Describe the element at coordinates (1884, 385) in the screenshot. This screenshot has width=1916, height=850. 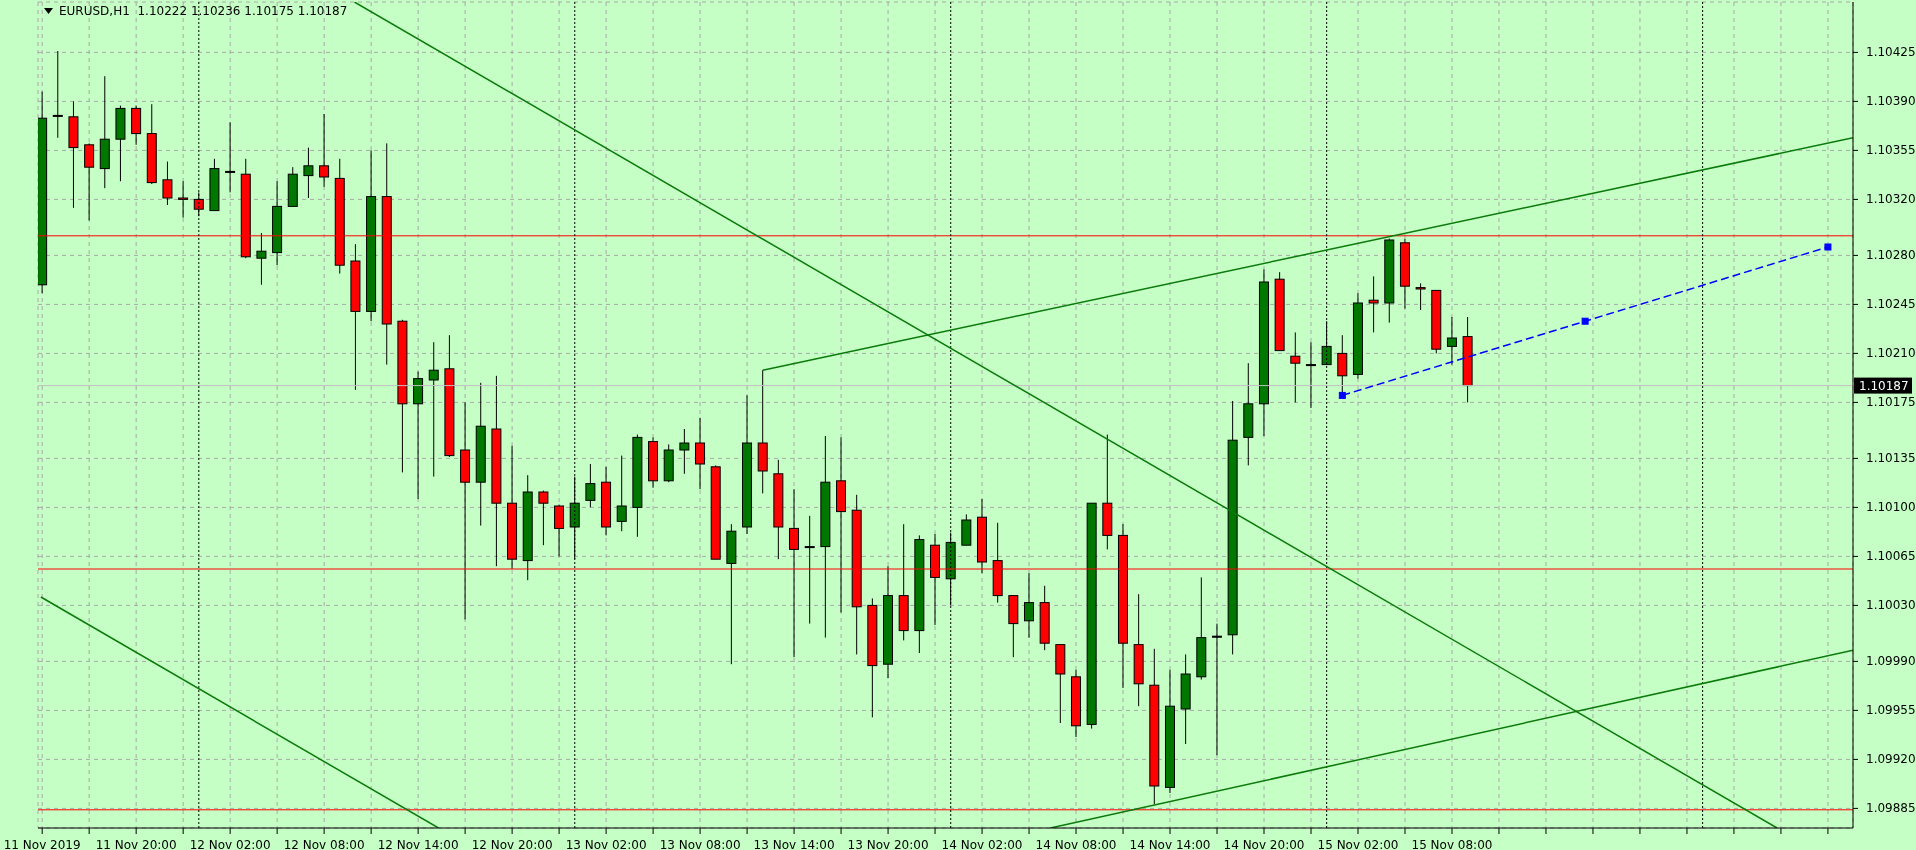
I see `ref-line-label: 1.10187` at that location.